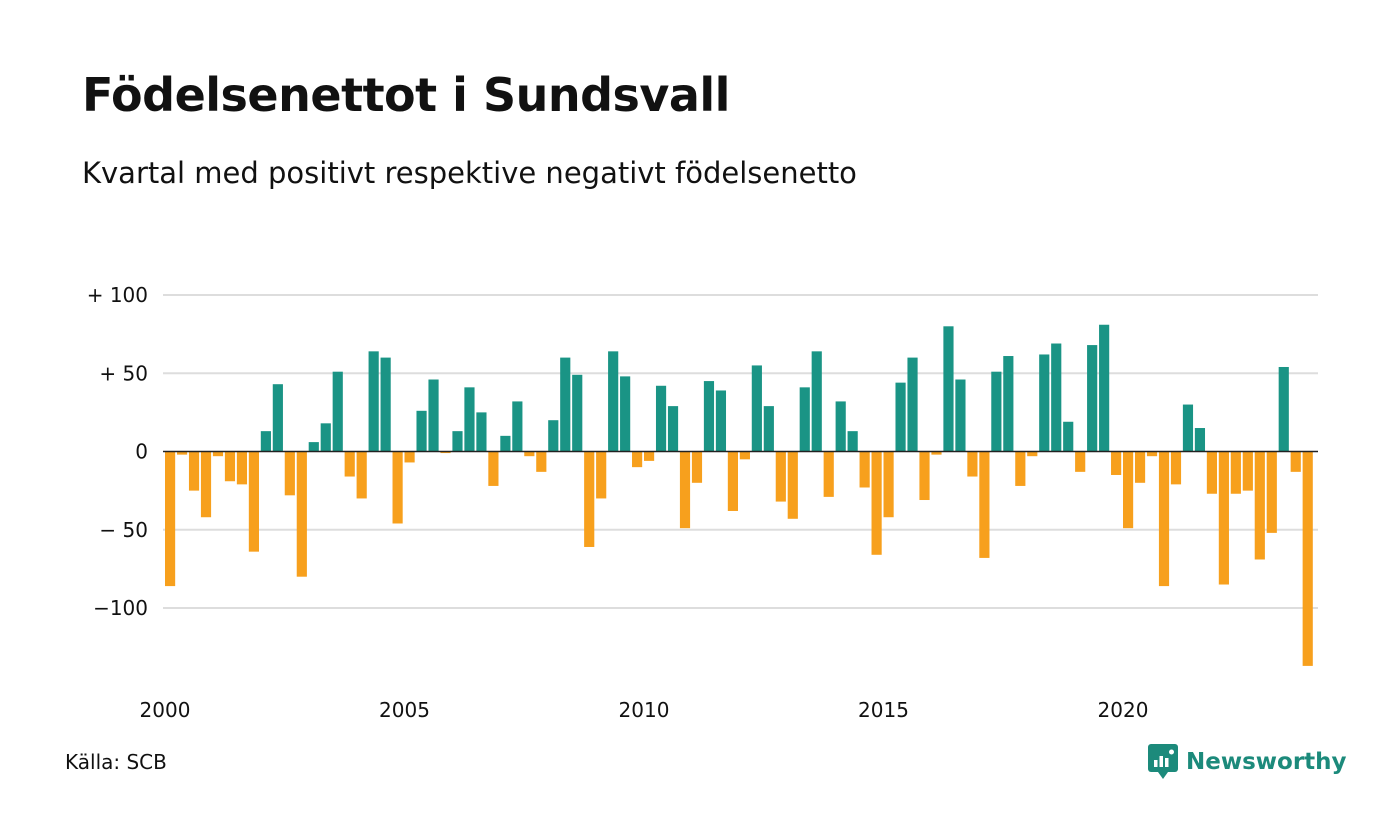 The height and width of the screenshot is (840, 1400). Describe the element at coordinates (141, 452) in the screenshot. I see `y-tick-label: 0` at that location.